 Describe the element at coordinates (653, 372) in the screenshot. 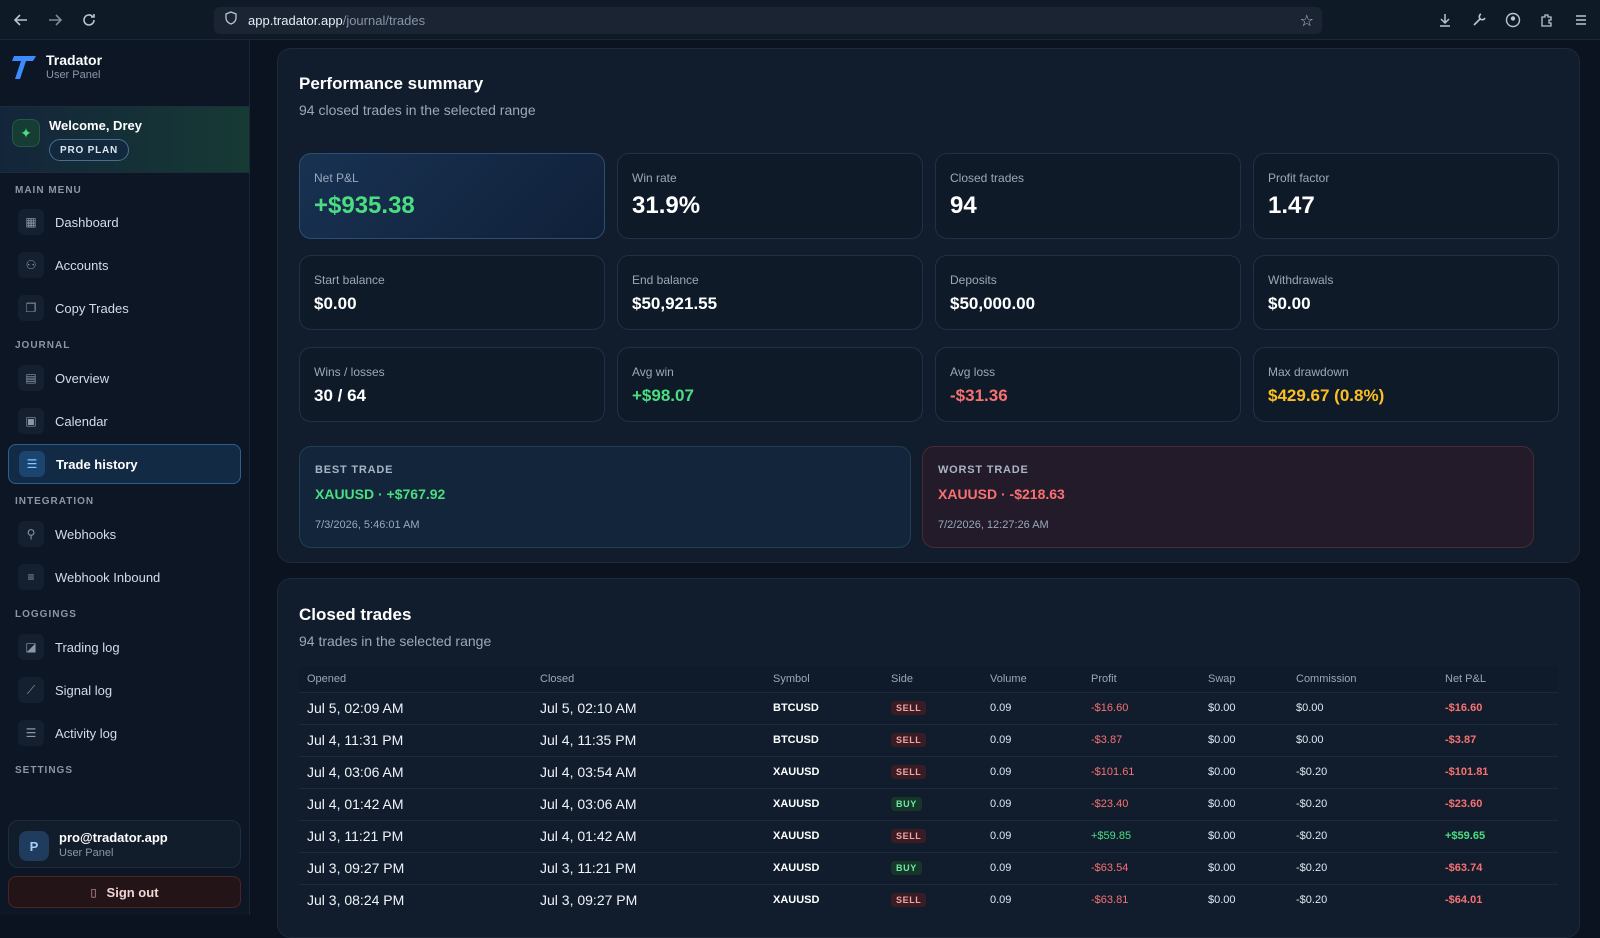

I see `stat-label: Avg win` at that location.